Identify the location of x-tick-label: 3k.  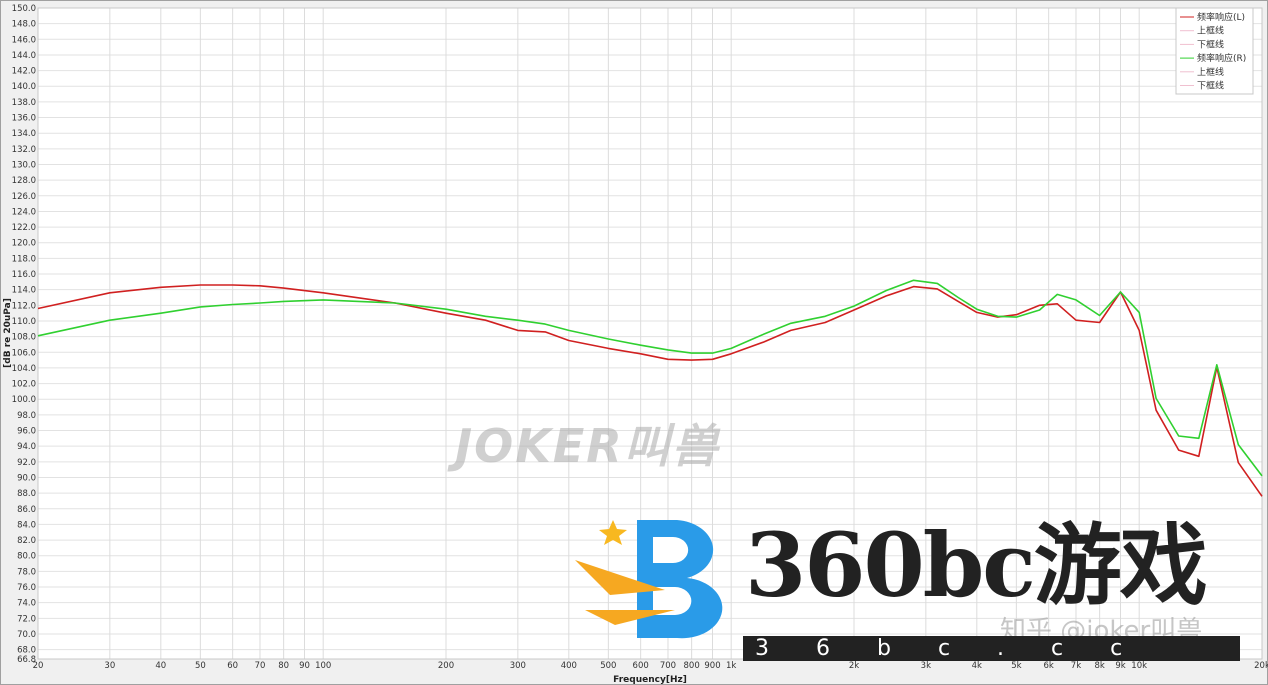
(926, 666).